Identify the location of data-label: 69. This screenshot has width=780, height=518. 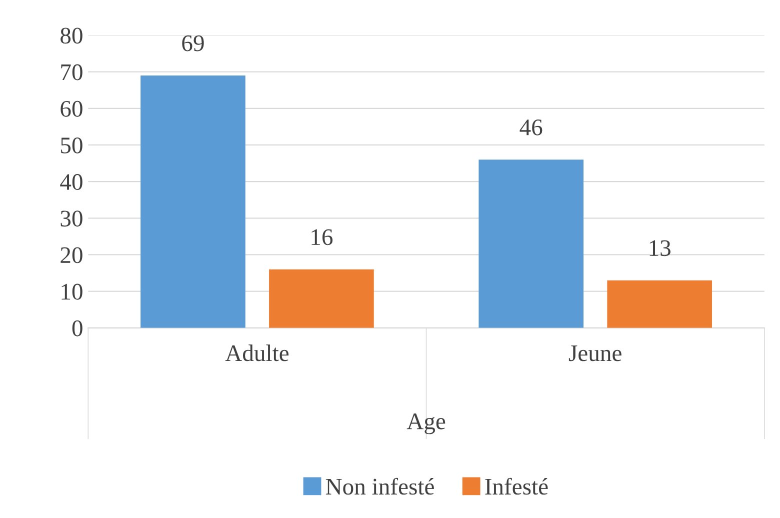
(193, 43).